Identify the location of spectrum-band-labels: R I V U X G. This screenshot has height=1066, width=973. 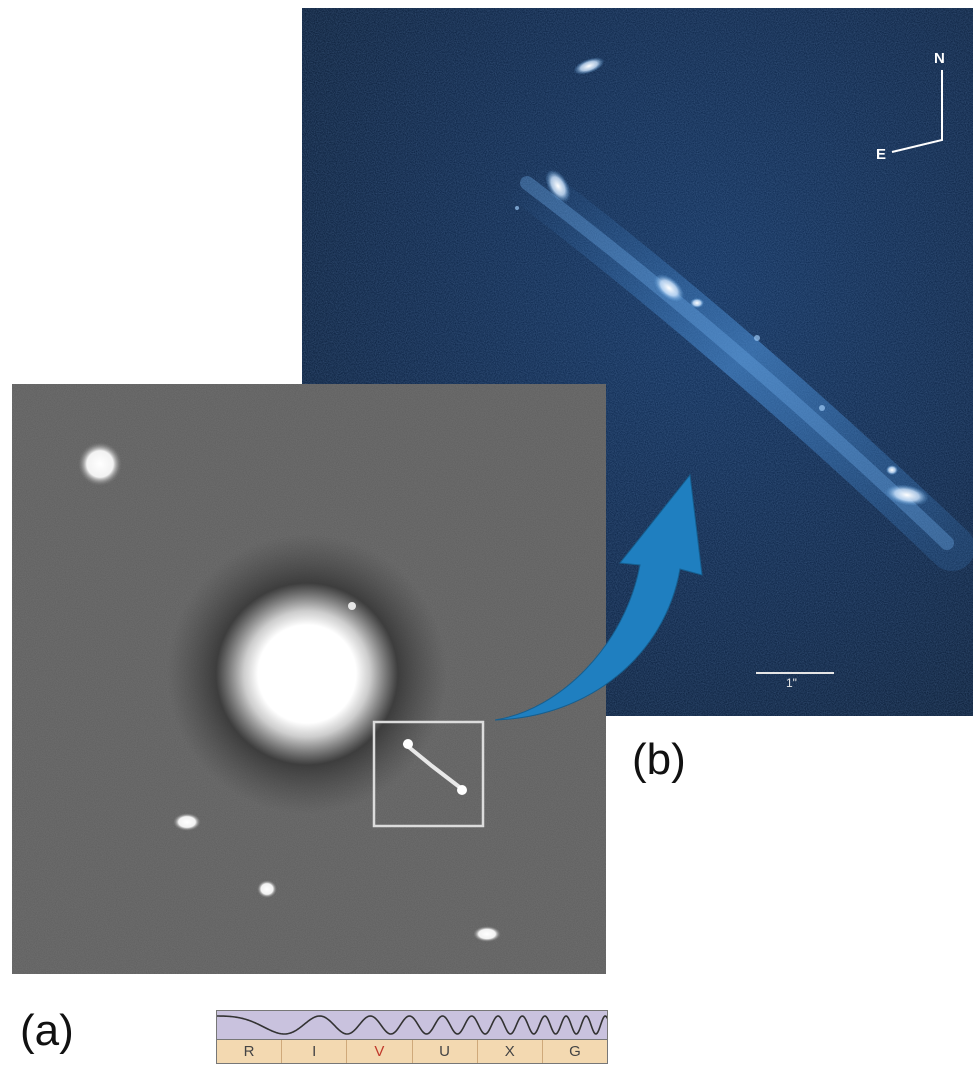
(412, 1051).